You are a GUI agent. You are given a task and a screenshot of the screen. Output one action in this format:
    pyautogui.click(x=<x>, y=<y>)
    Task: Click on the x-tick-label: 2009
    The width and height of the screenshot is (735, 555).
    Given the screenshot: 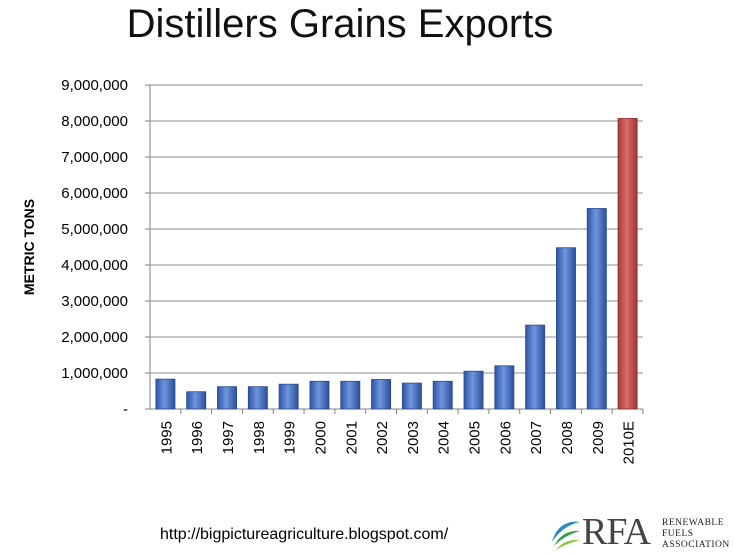 What is the action you would take?
    pyautogui.click(x=598, y=437)
    